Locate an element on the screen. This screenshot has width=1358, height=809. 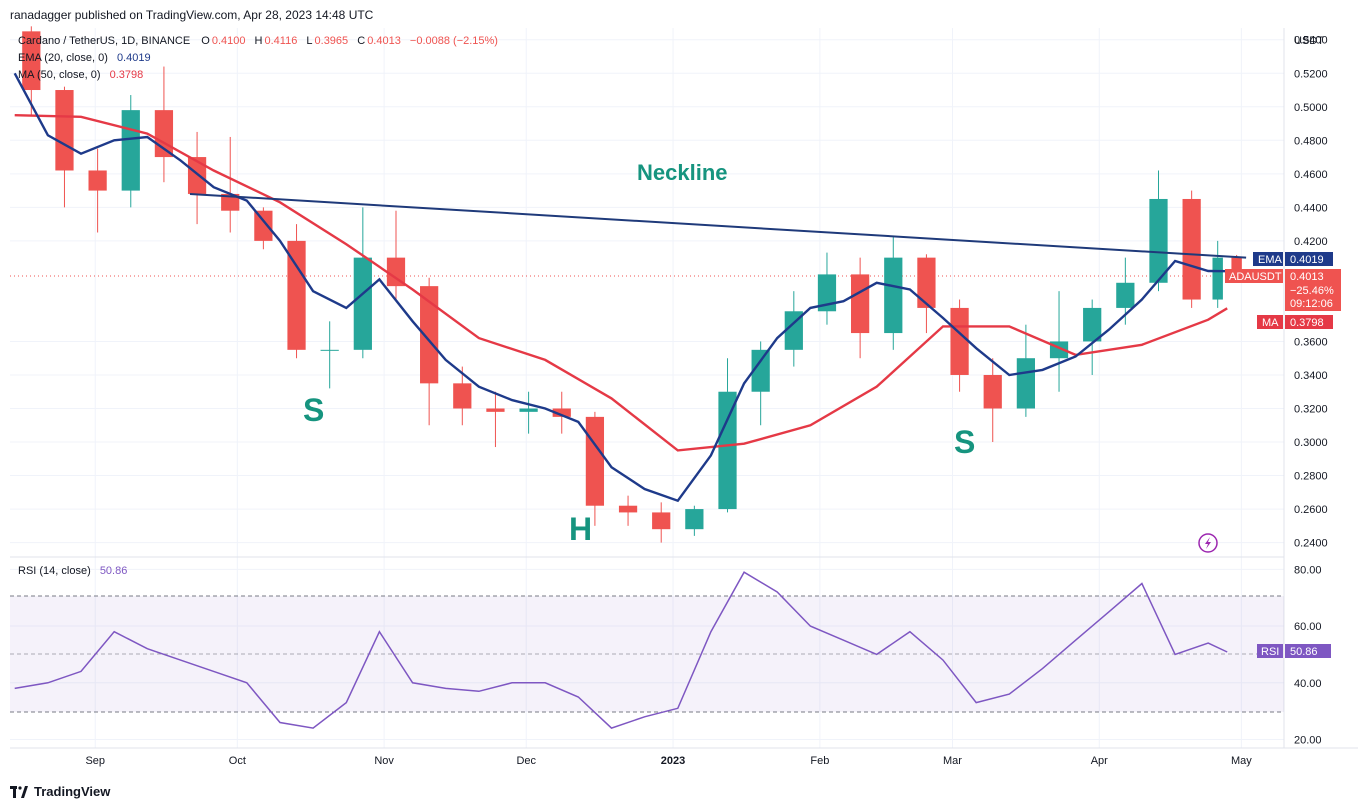
rsi-badge: RSI 50.86 is located at coordinates (1294, 651).